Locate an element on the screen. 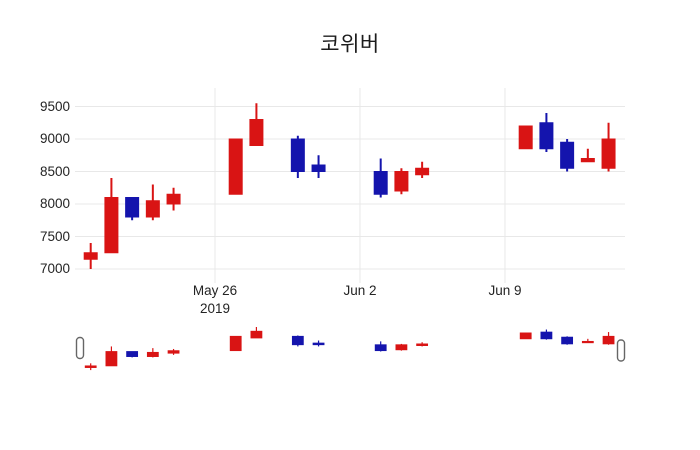 The image size is (700, 450). x-tick-year: 2019 is located at coordinates (215, 308).